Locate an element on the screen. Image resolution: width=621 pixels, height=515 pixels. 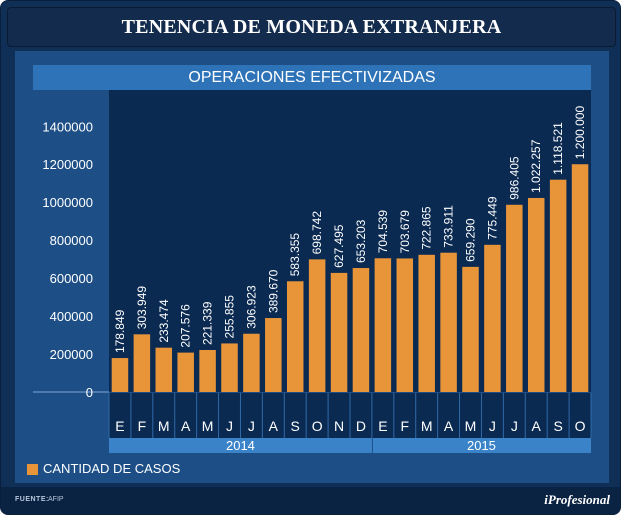
month-label: N is located at coordinates (339, 426).